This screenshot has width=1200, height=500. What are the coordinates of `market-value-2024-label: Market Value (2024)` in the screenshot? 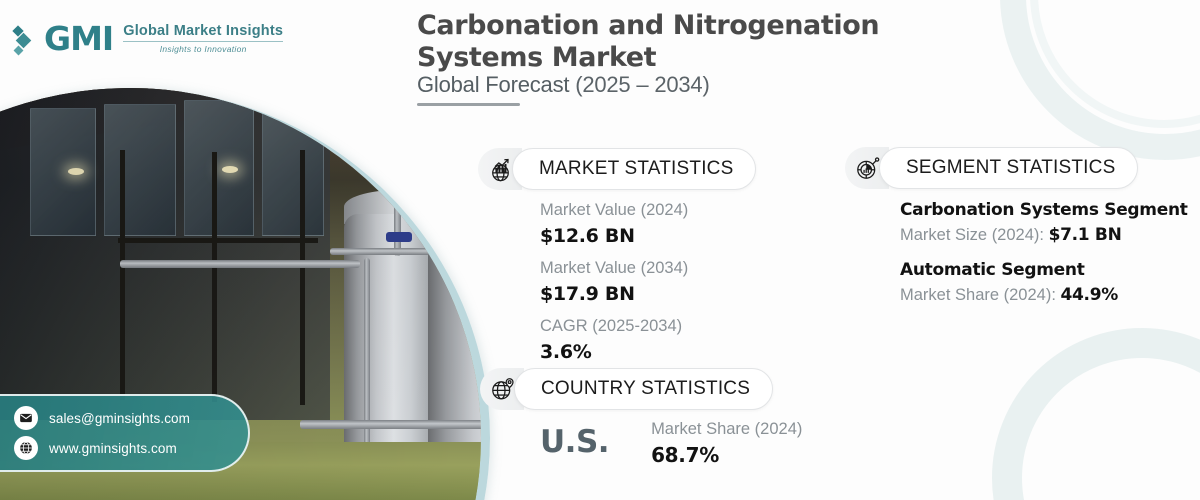 It's located at (614, 210).